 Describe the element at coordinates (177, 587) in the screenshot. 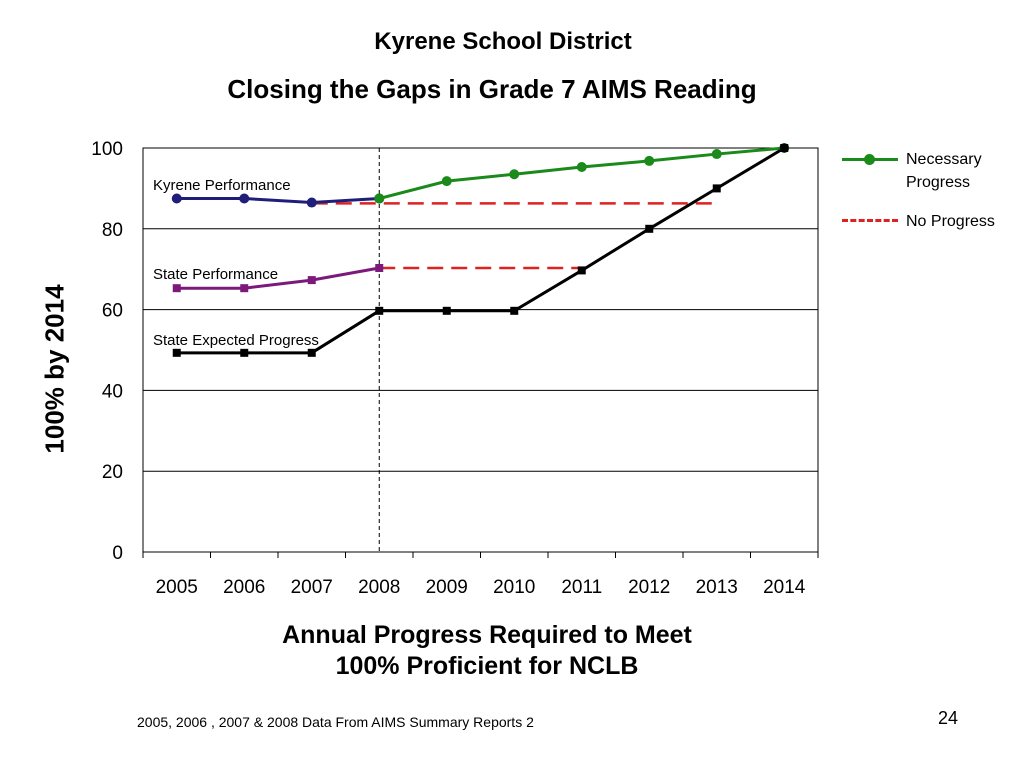

I see `x-tick-label: 2005` at that location.